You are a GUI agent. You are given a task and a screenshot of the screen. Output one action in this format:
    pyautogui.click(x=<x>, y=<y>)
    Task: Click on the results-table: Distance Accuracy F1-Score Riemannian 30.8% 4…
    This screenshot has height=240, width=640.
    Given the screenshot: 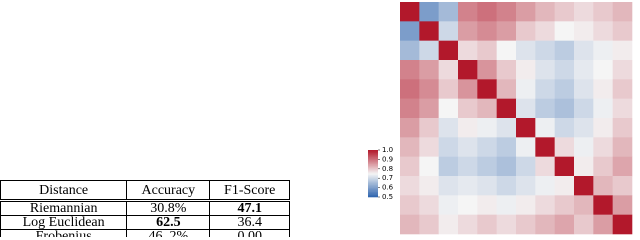 What is the action you would take?
    pyautogui.click(x=145, y=208)
    